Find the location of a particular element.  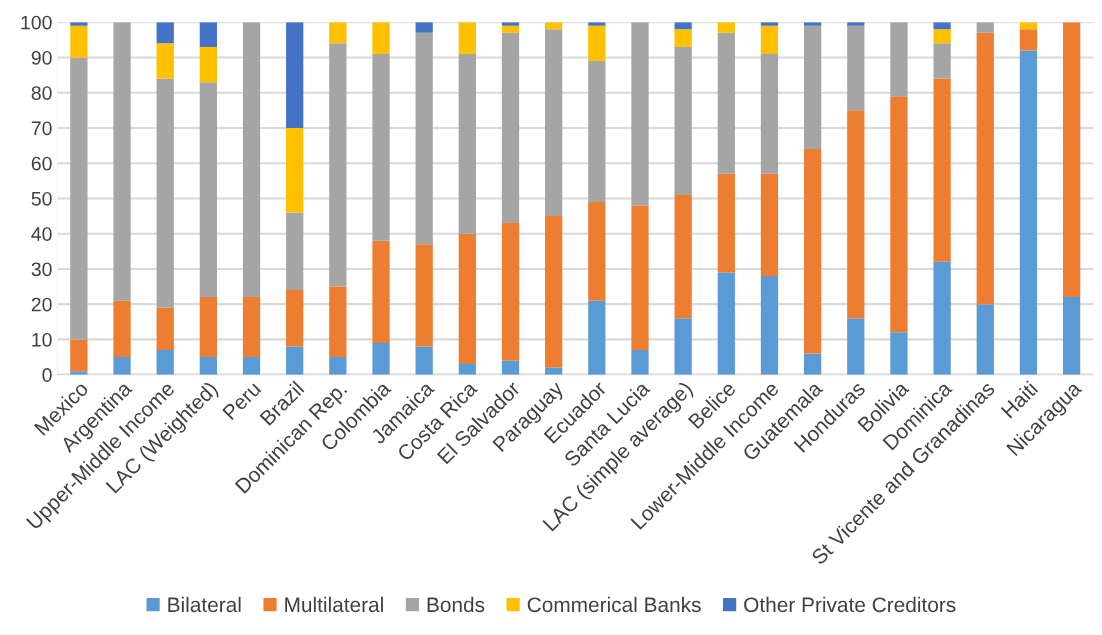

y-tick-label: 60 is located at coordinates (41, 163).